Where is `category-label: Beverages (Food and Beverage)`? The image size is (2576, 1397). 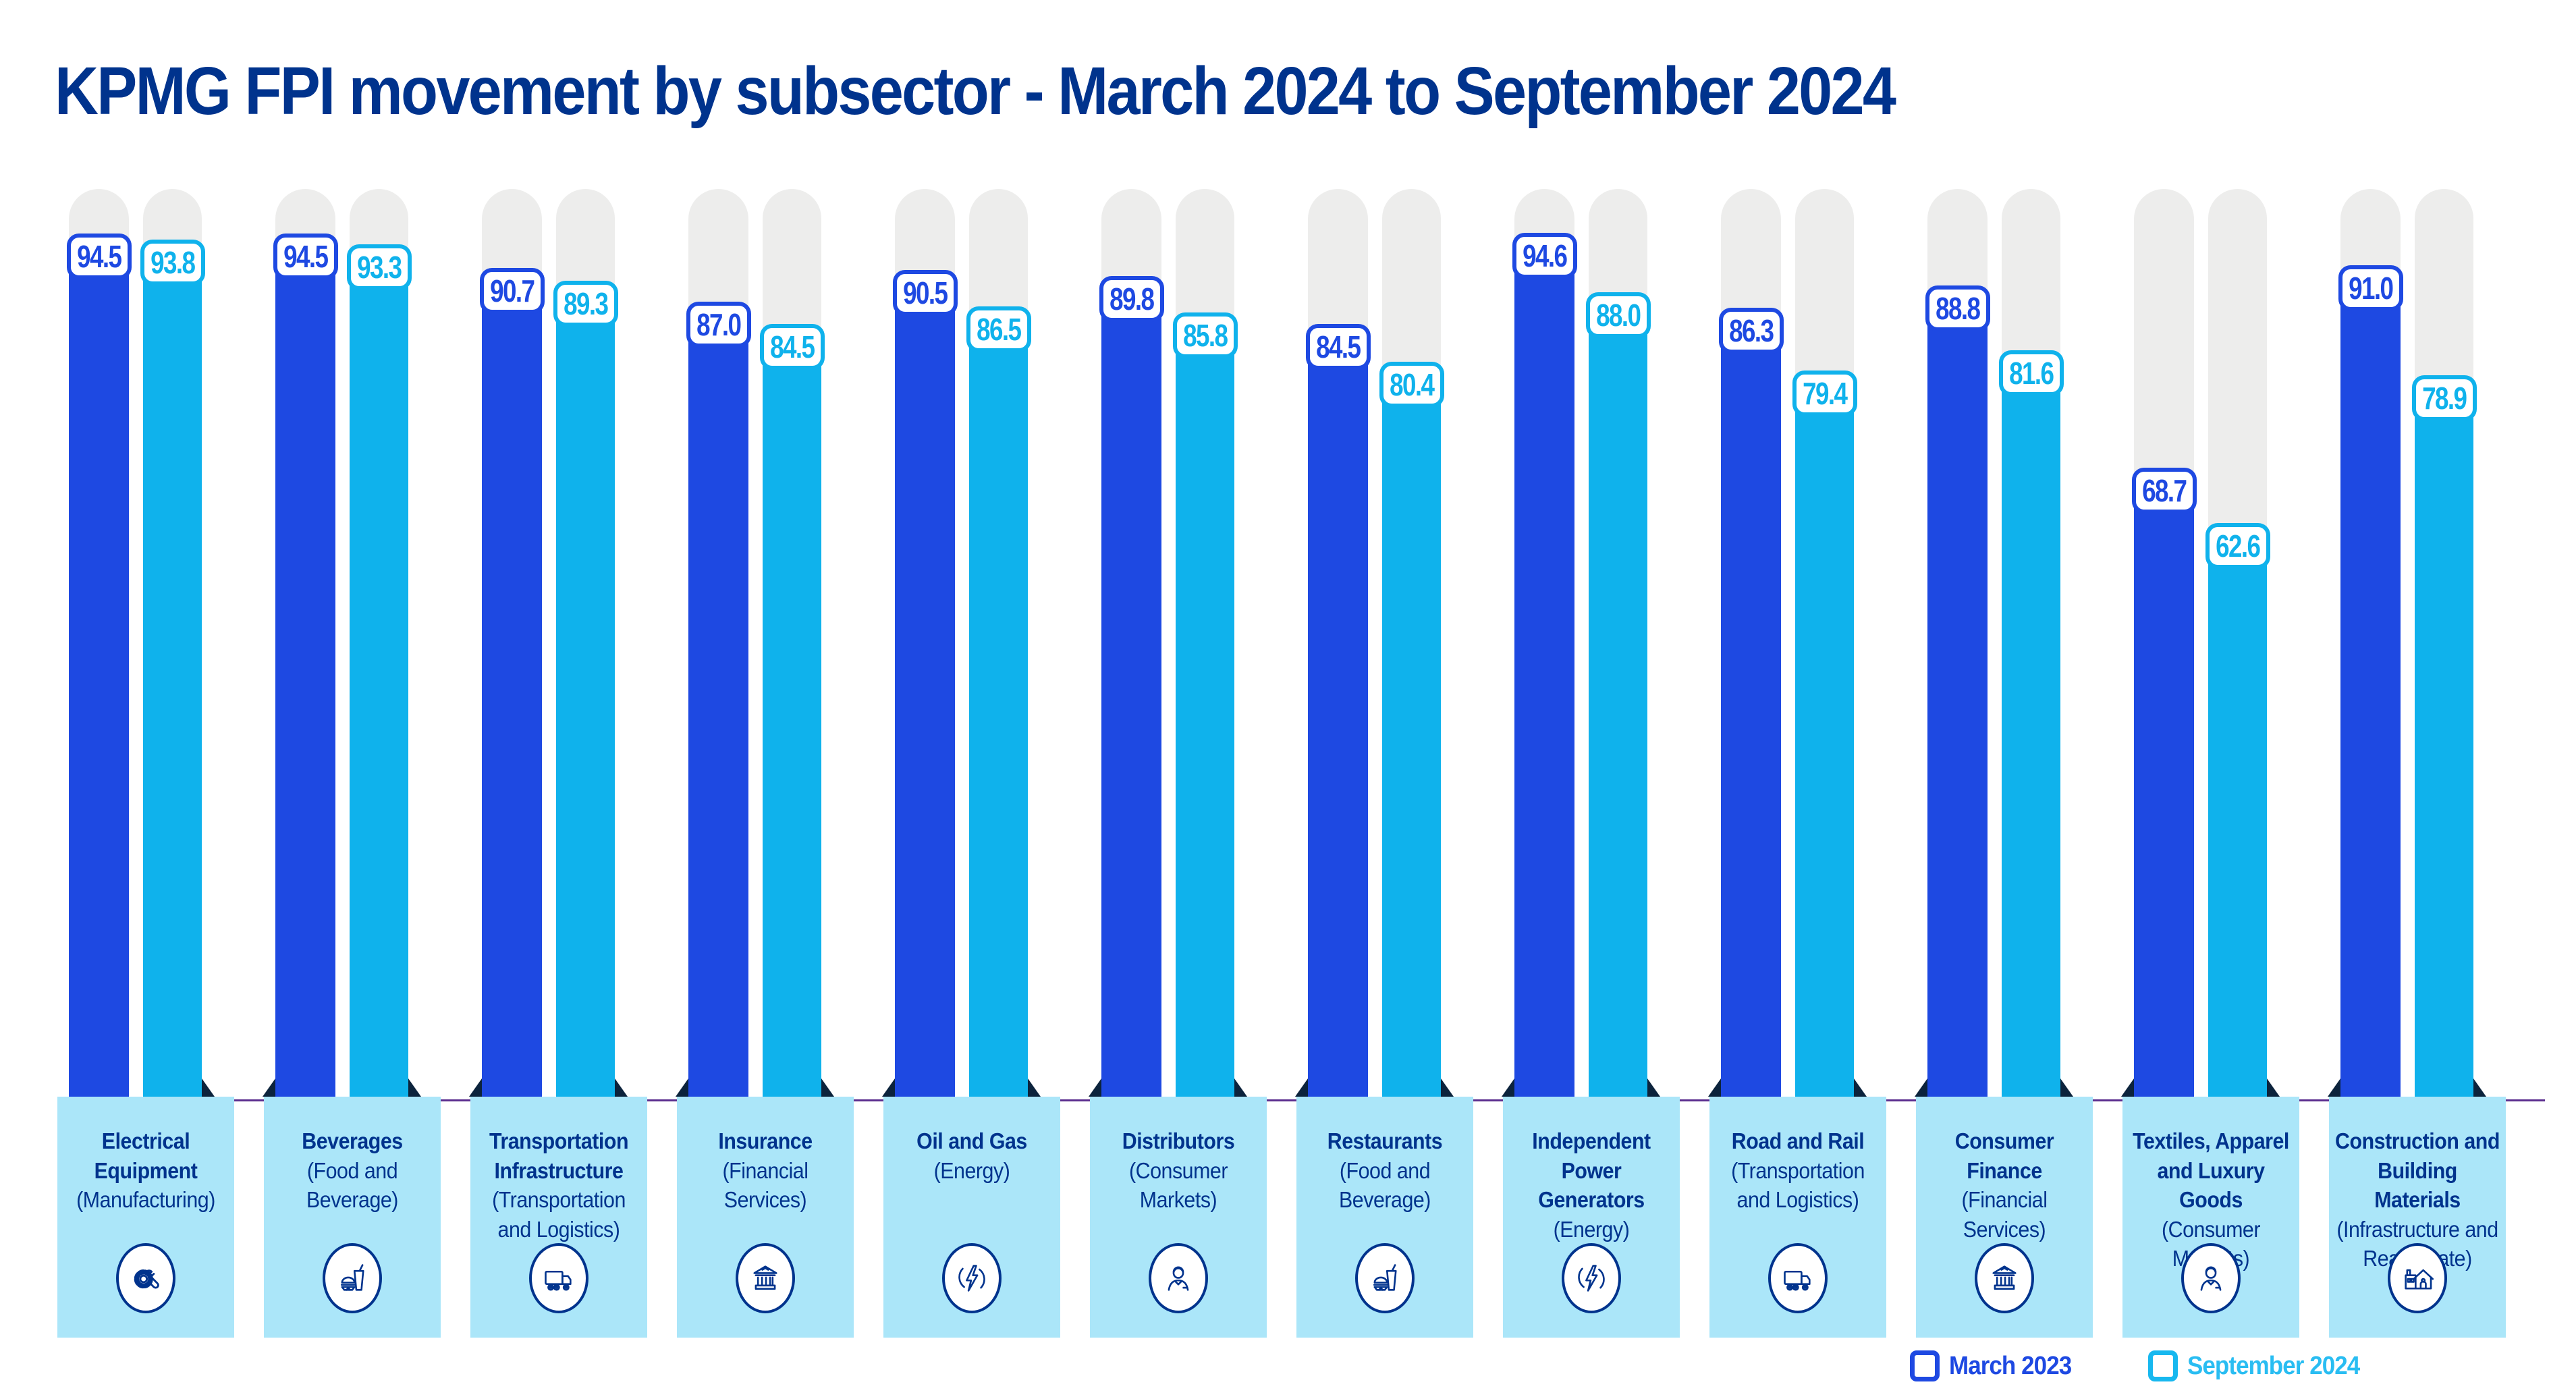 category-label: Beverages (Food and Beverage) is located at coordinates (352, 1170).